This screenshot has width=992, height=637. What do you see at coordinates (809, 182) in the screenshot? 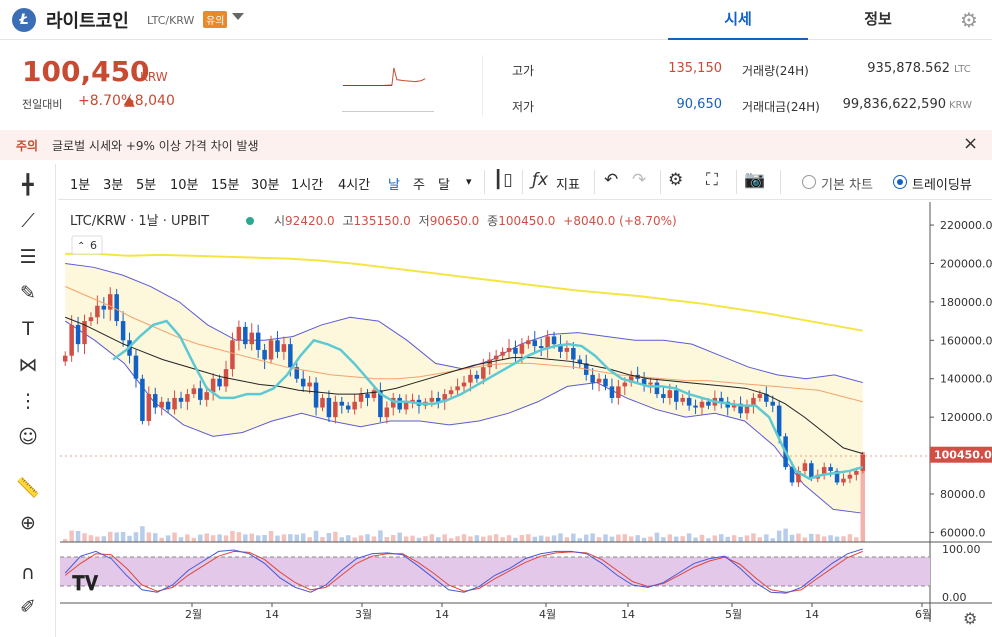
I see `basic-chart-radio` at bounding box center [809, 182].